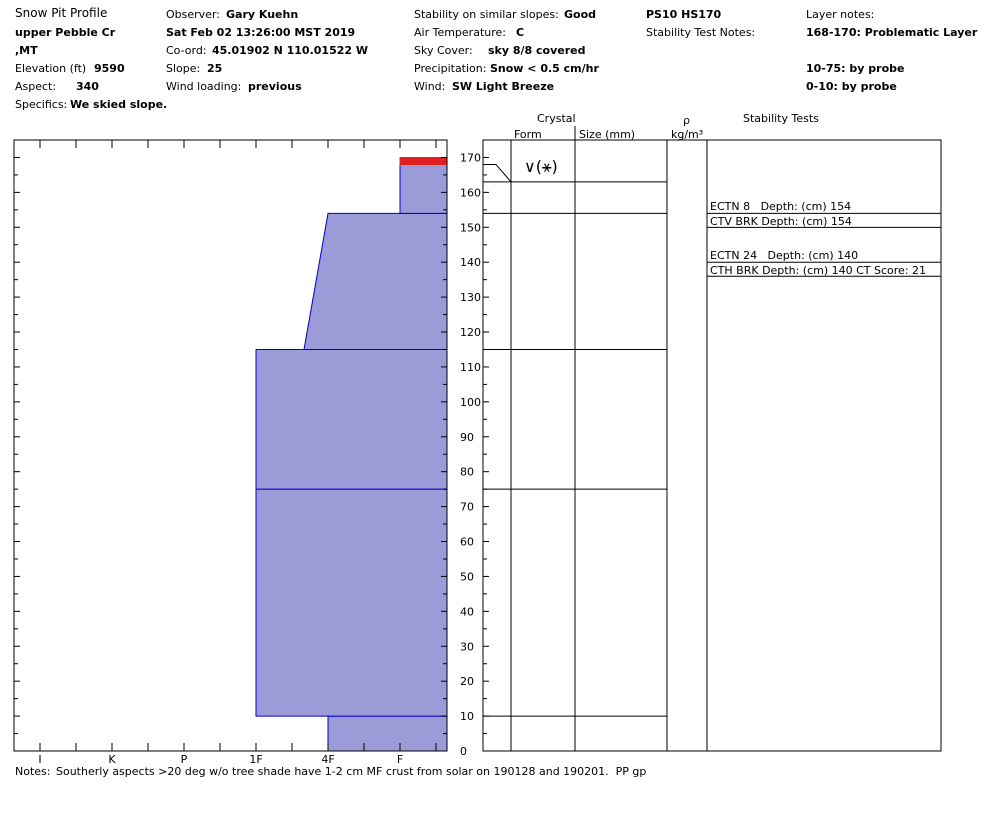 This screenshot has height=840, width=994. I want to click on depth-label: 50, so click(467, 576).